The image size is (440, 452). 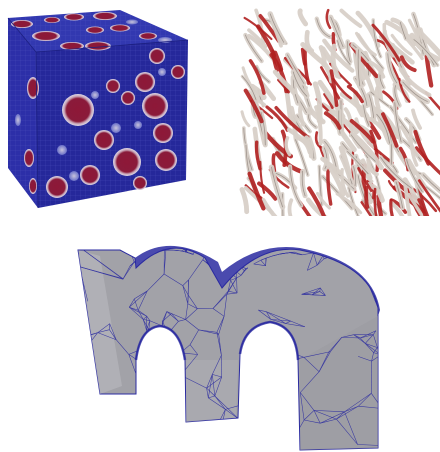 What do you see at coordinates (100, 322) in the screenshot?
I see `m-stem-left` at bounding box center [100, 322].